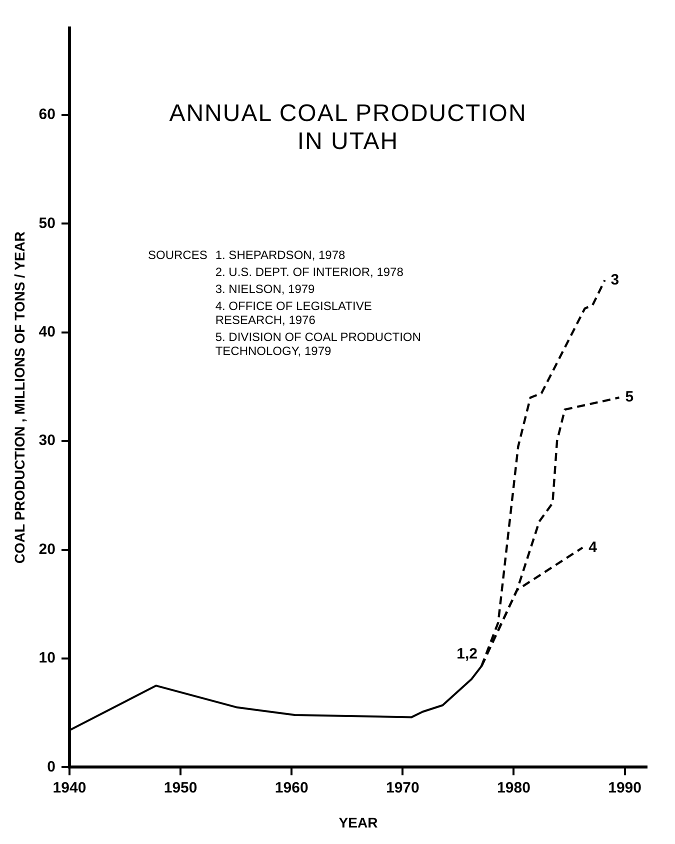  I want to click on series-label: 5, so click(629, 397).